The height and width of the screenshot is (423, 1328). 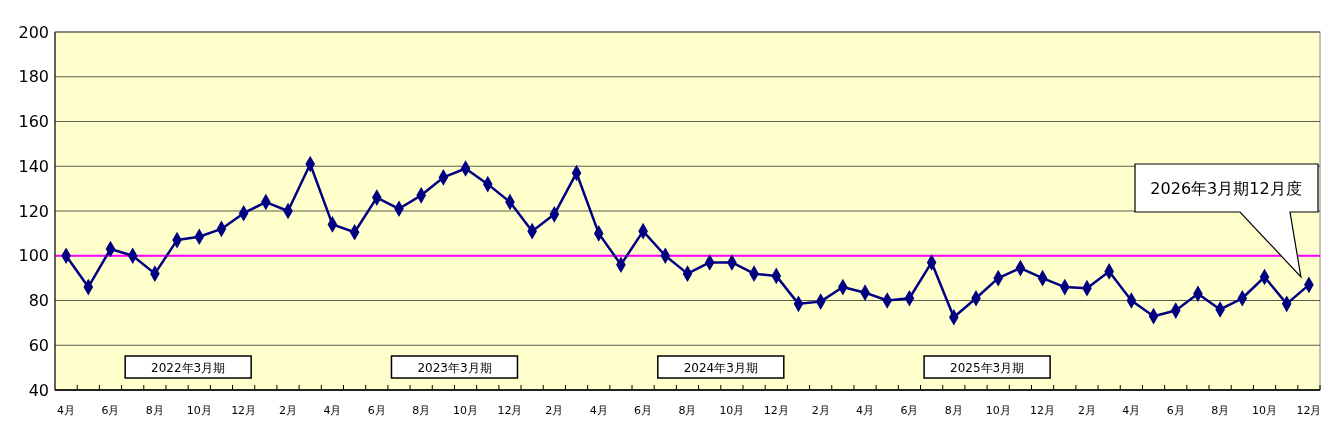 I want to click on annotation: 2026年3月期12月度, so click(x=1226, y=188).